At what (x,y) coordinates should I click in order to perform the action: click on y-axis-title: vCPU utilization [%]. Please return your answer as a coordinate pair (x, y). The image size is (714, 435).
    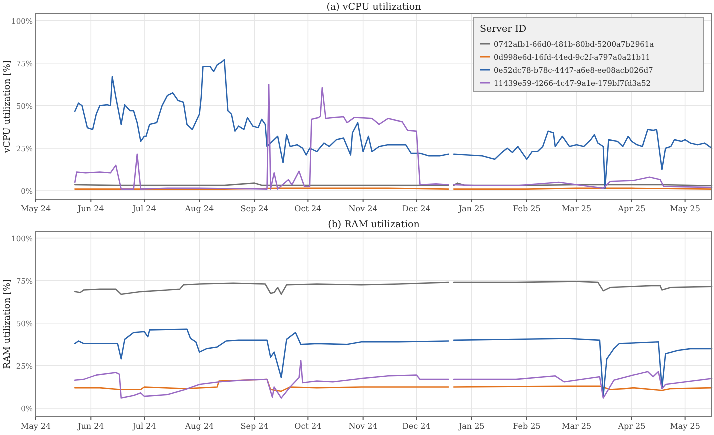
    Looking at the image, I should click on (8, 107).